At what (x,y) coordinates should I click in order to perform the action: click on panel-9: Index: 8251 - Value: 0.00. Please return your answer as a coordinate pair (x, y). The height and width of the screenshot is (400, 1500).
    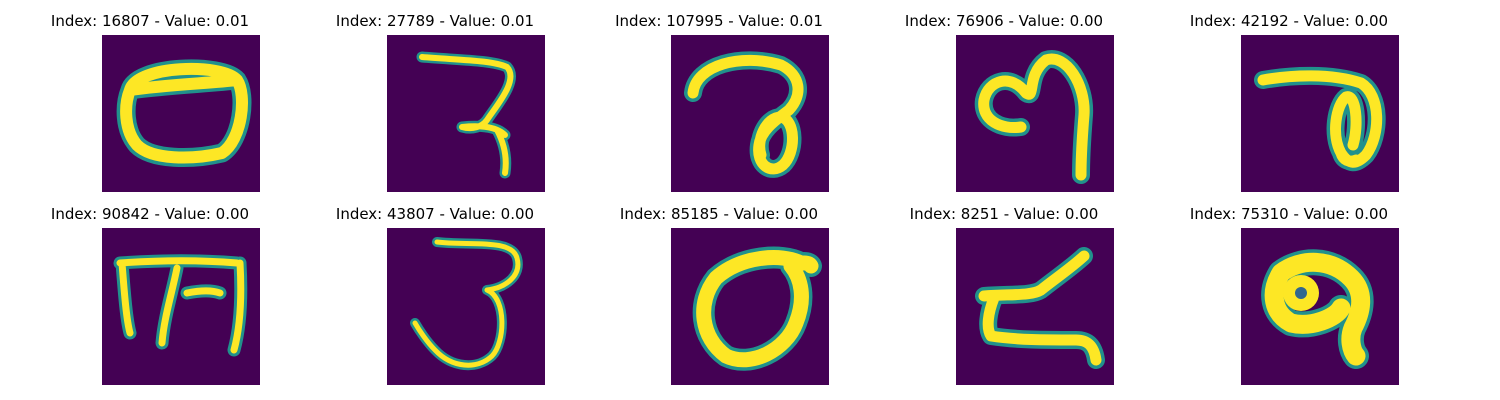
    Looking at the image, I should click on (1004, 289).